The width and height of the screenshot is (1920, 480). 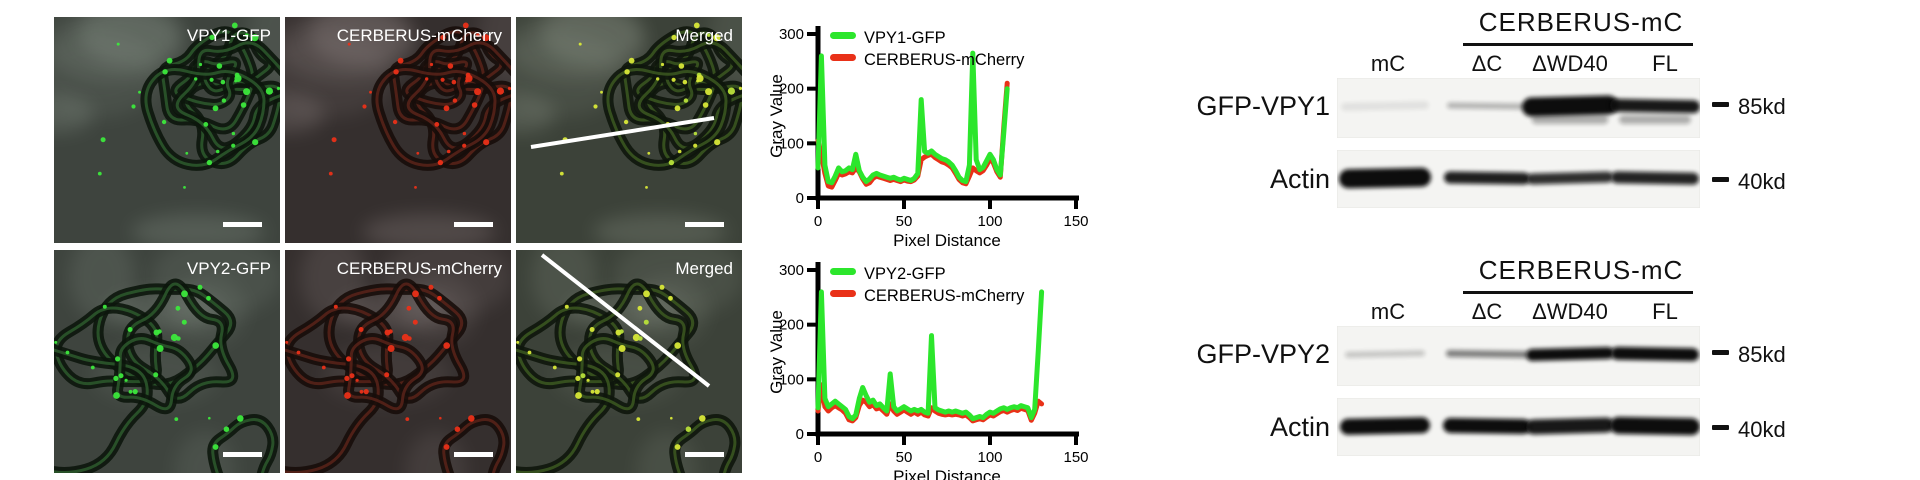 I want to click on scale-bar, so click(x=473, y=454).